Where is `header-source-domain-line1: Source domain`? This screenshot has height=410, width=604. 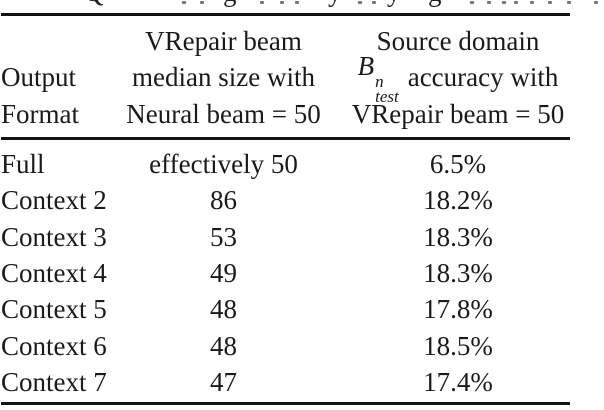 header-source-domain-line1: Source domain is located at coordinates (458, 40).